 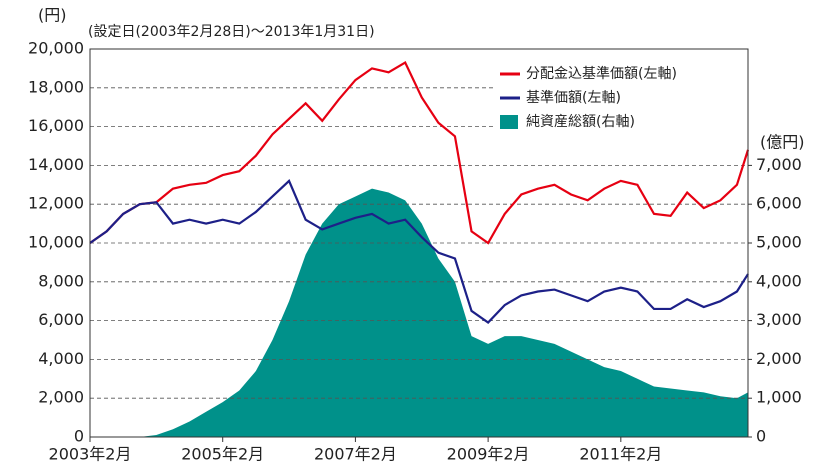 What do you see at coordinates (620, 454) in the screenshot?
I see `x-tick-label: 2011年2月` at bounding box center [620, 454].